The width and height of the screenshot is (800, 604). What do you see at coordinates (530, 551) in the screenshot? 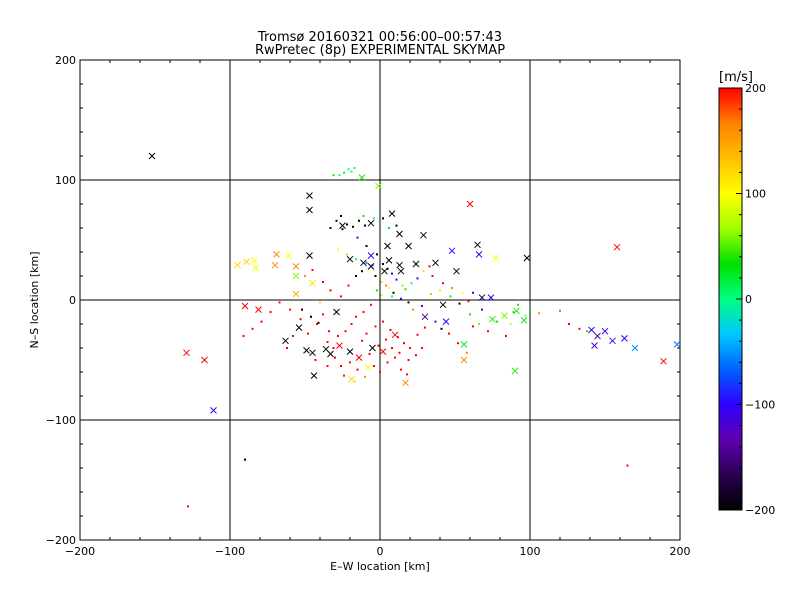
I see `x-tick-label: 100` at bounding box center [530, 551].